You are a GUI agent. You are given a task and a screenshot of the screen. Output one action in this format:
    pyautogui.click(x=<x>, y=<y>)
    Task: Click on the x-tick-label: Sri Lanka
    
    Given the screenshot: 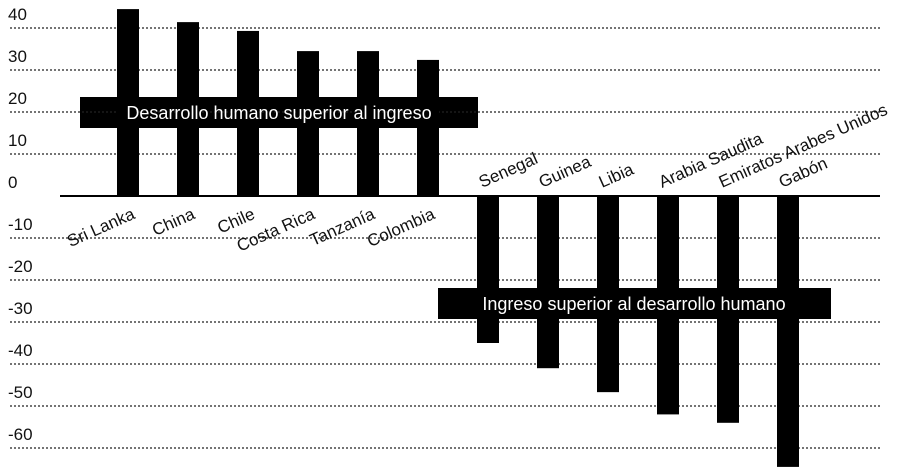 What is the action you would take?
    pyautogui.click(x=101, y=227)
    